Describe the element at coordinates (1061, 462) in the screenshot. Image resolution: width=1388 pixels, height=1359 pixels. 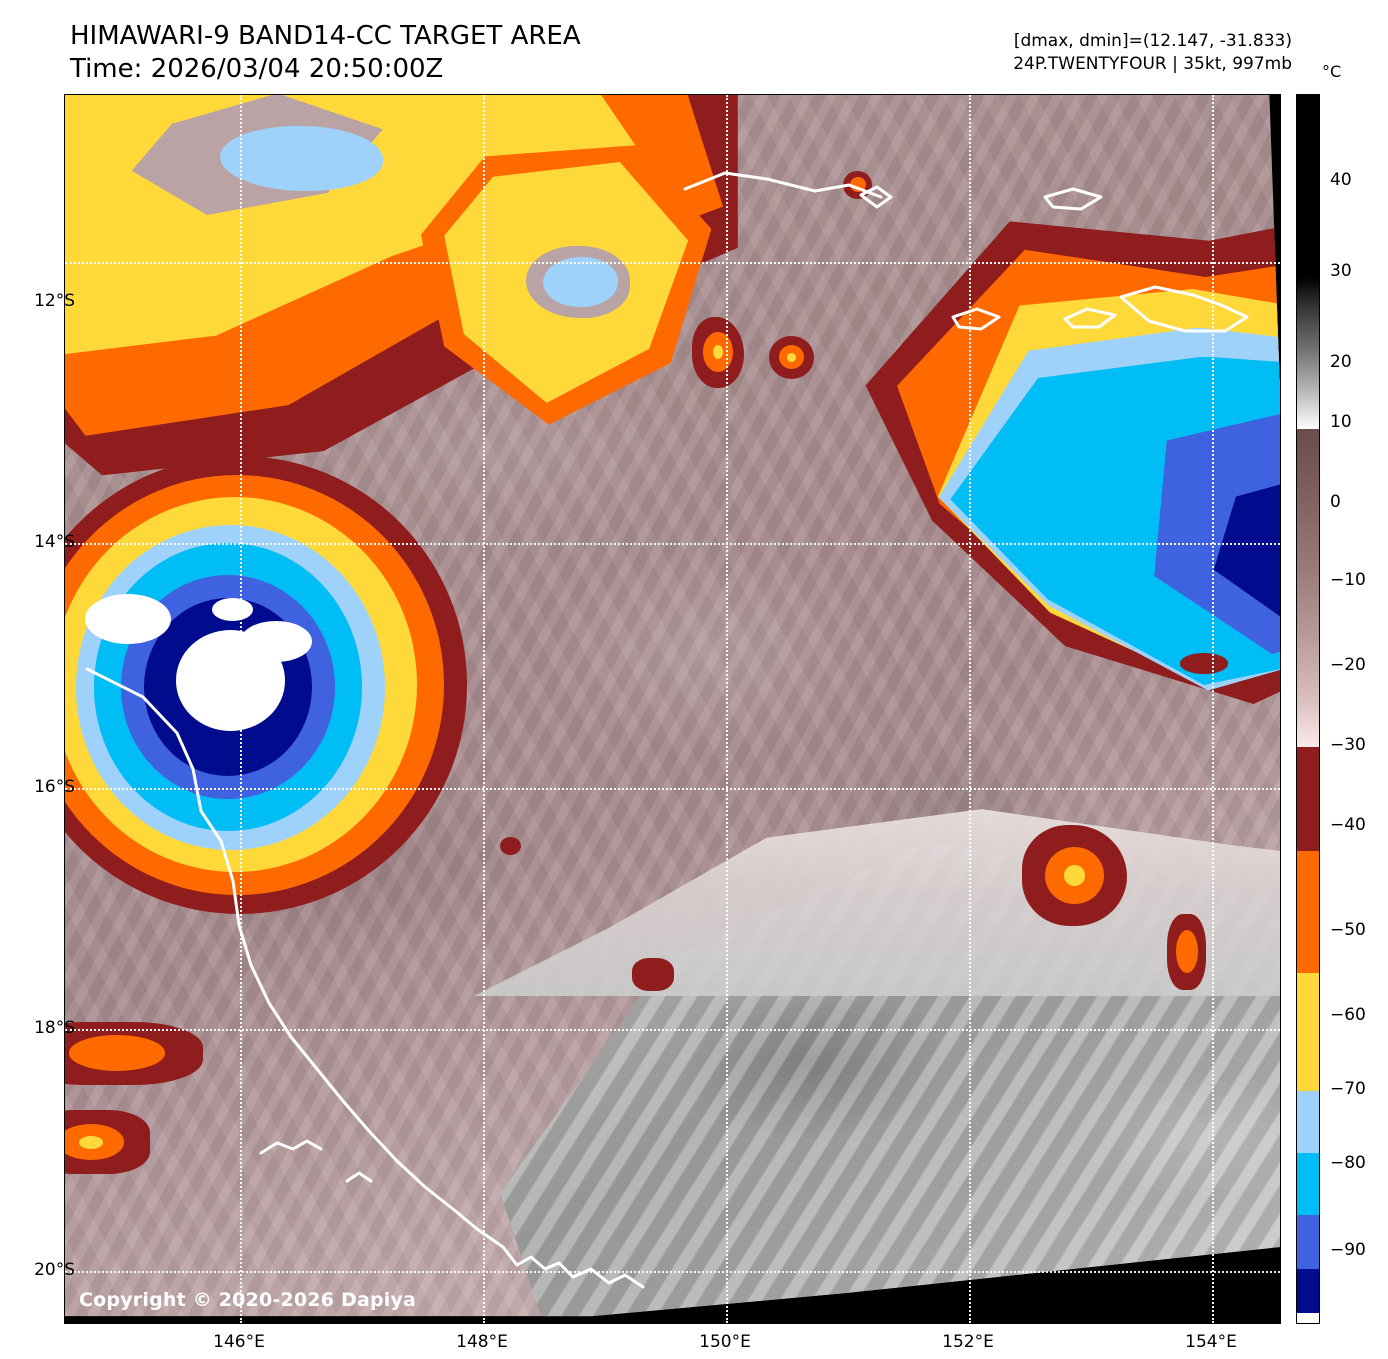
I see `cloud-feature-northeast` at that location.